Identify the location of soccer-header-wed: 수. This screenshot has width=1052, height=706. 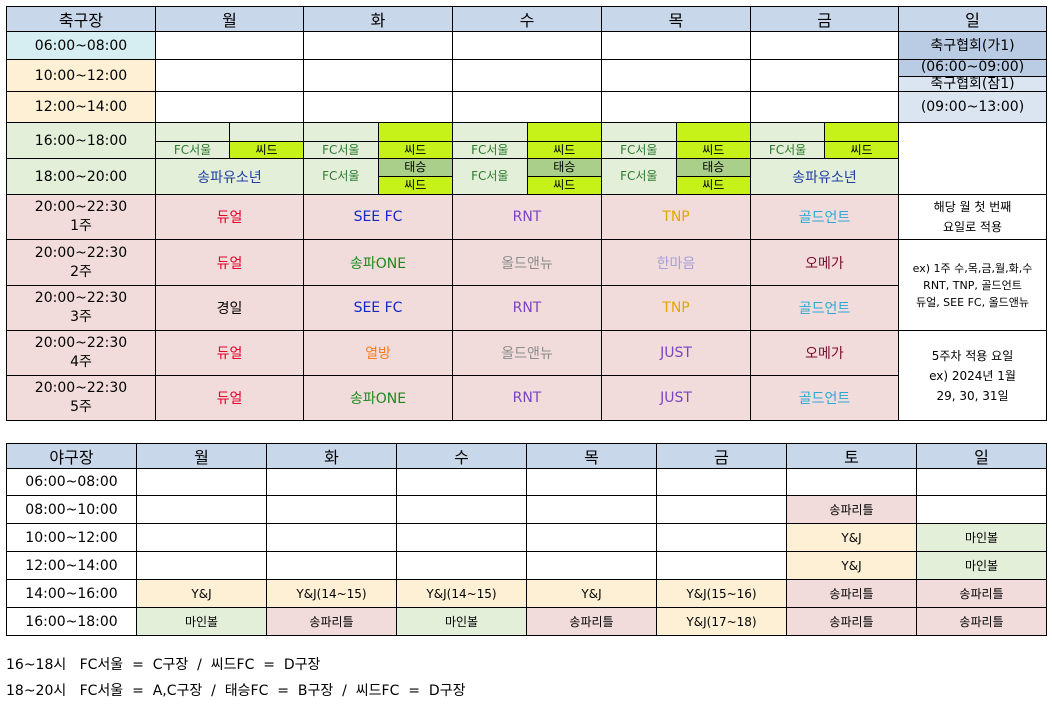
(527, 19).